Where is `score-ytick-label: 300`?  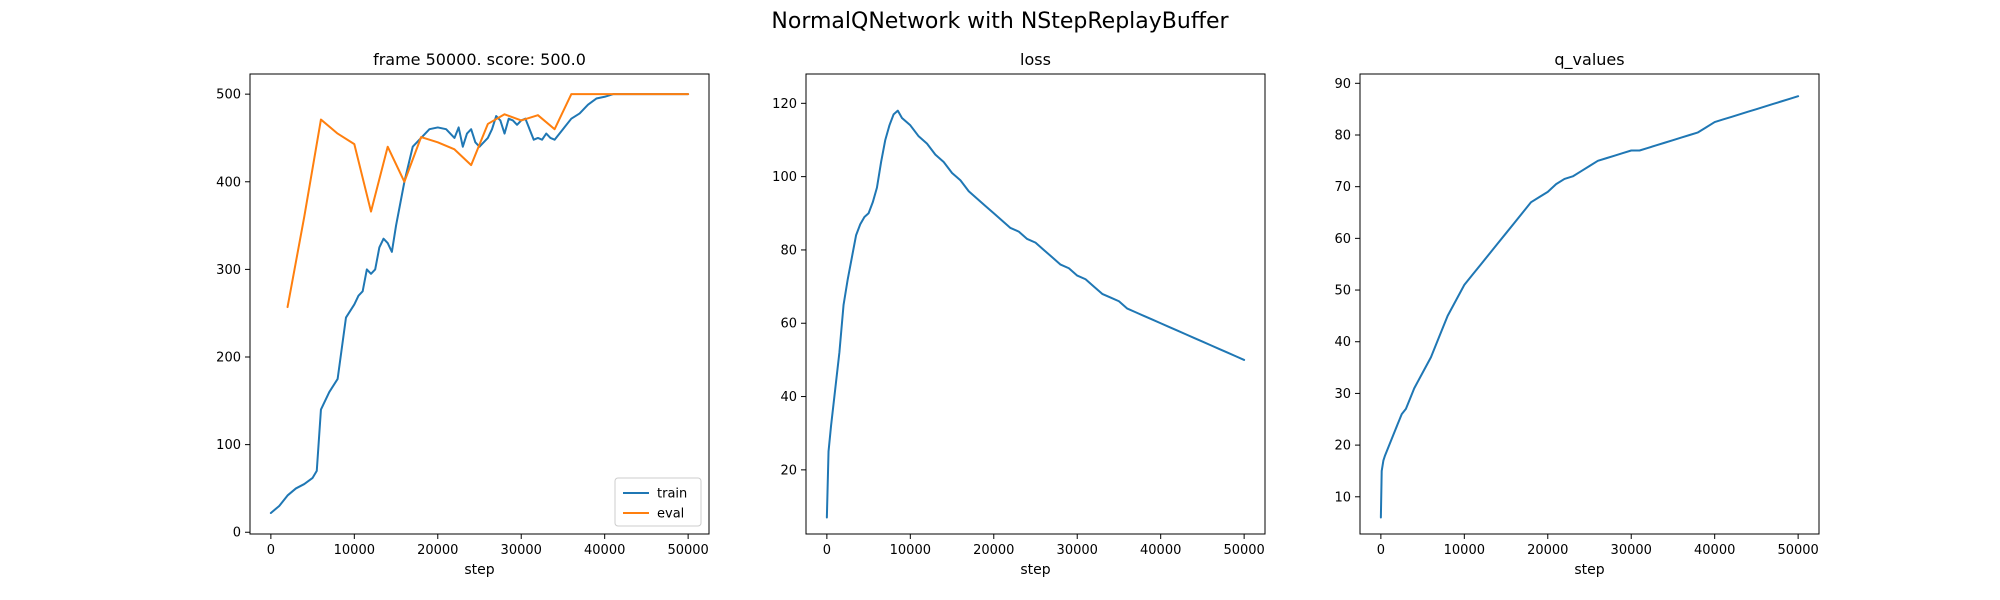 score-ytick-label: 300 is located at coordinates (228, 270).